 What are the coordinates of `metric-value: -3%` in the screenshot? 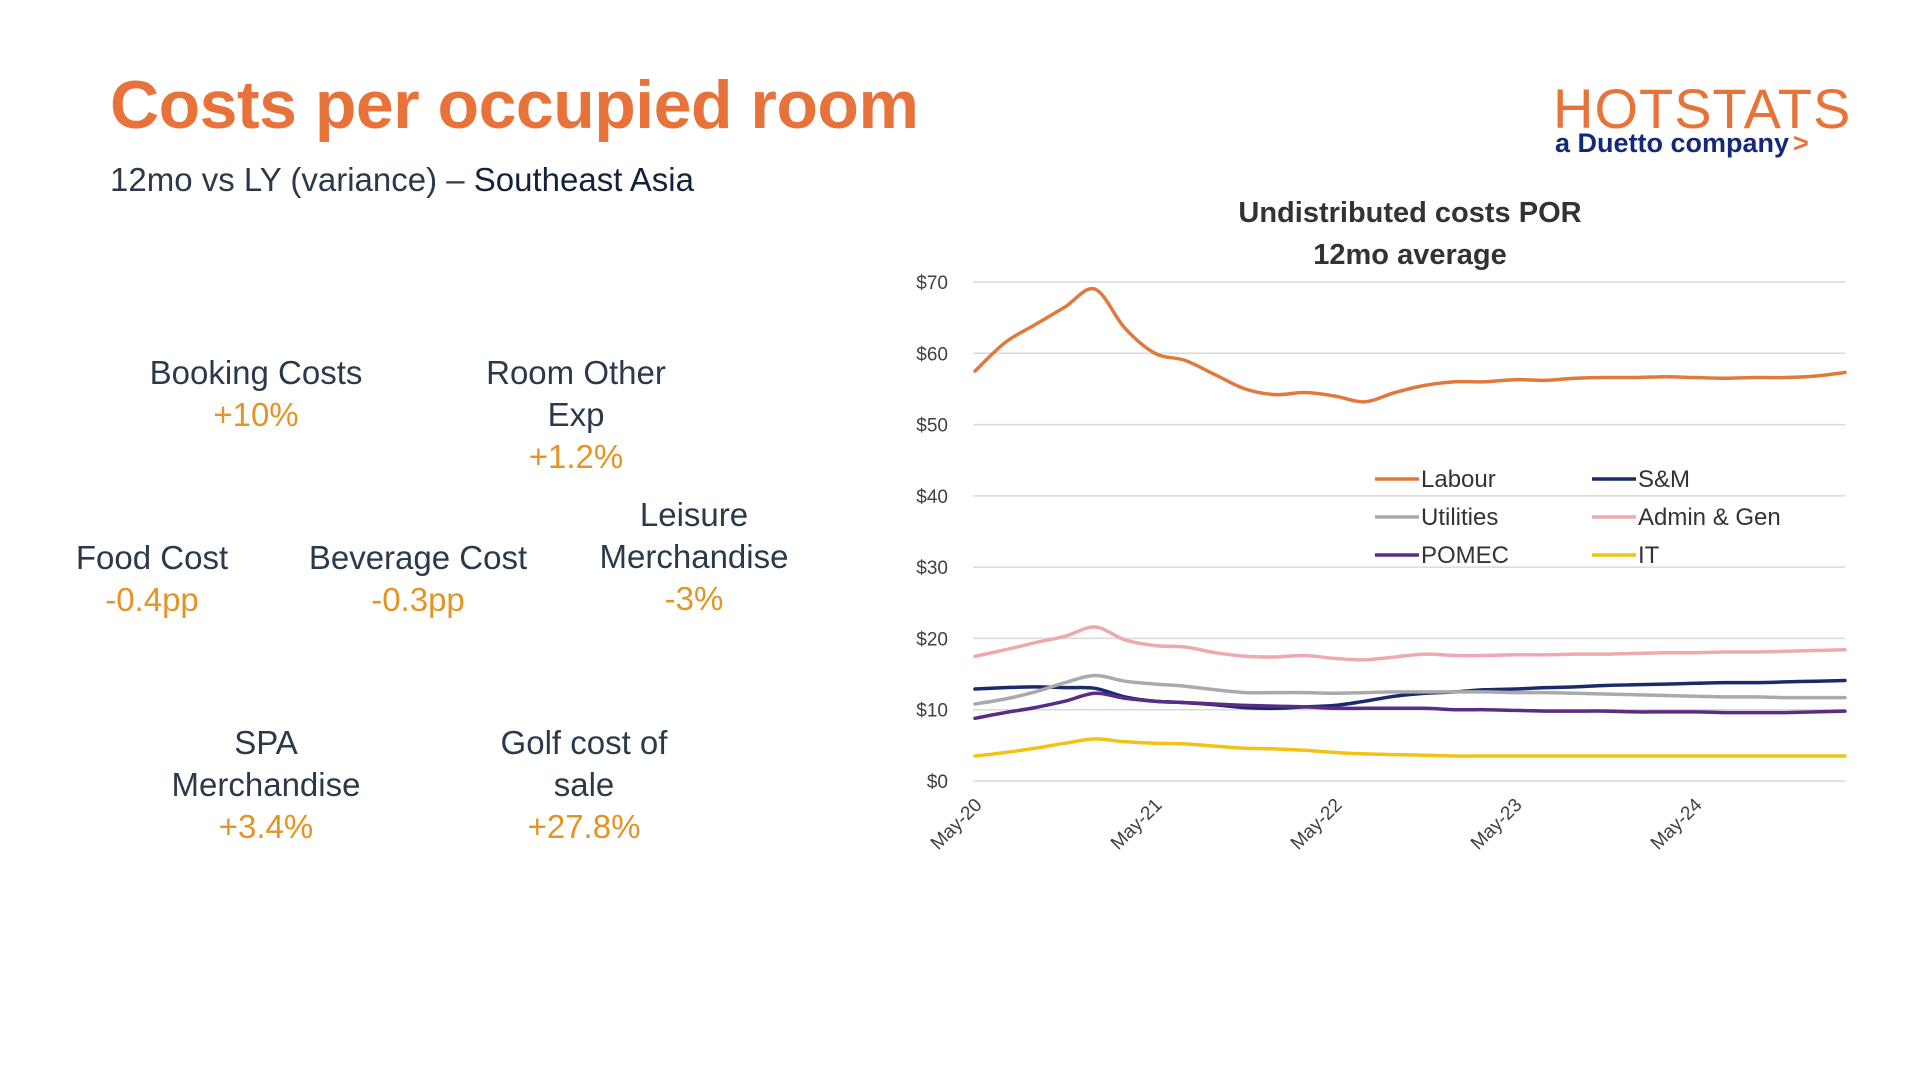 It's located at (694, 598).